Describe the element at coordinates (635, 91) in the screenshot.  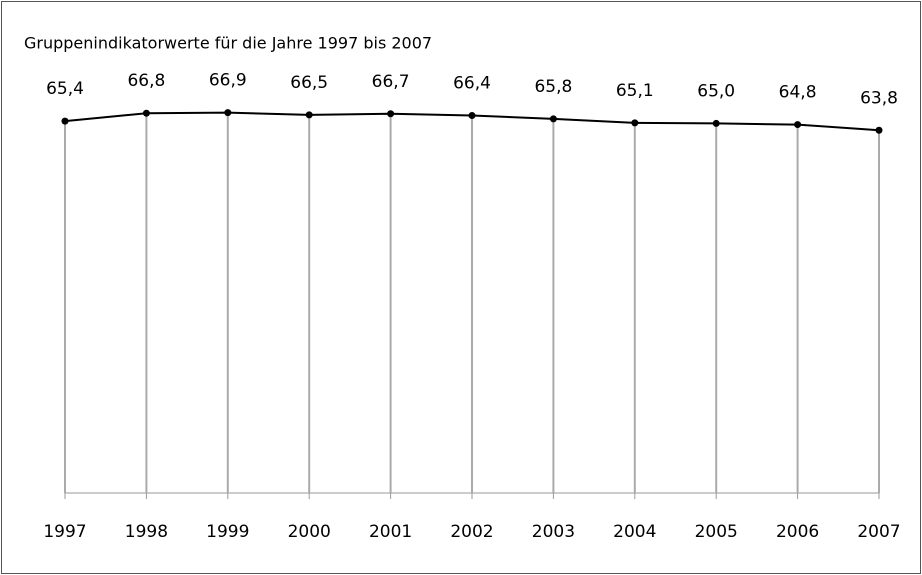
I see `data-label: 65,1` at that location.